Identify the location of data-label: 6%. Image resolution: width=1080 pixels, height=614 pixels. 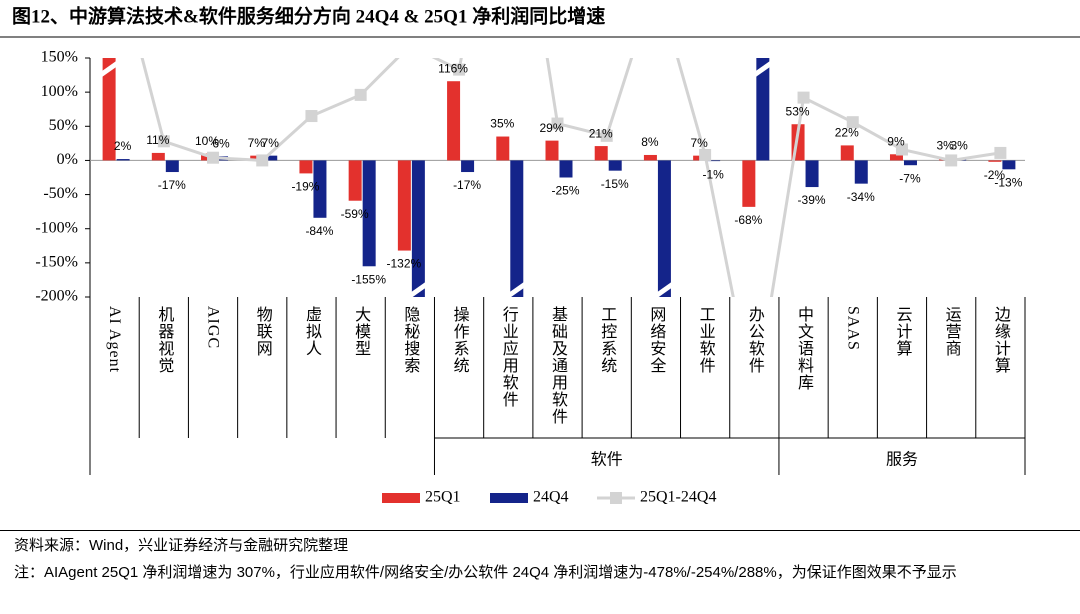
(221, 144).